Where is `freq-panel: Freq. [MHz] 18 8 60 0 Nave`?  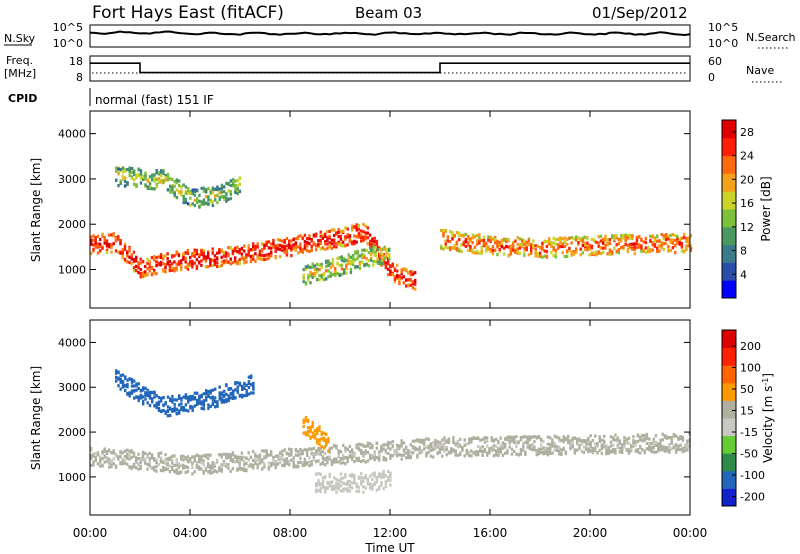 freq-panel: Freq. [MHz] 18 8 60 0 Nave is located at coordinates (394, 69).